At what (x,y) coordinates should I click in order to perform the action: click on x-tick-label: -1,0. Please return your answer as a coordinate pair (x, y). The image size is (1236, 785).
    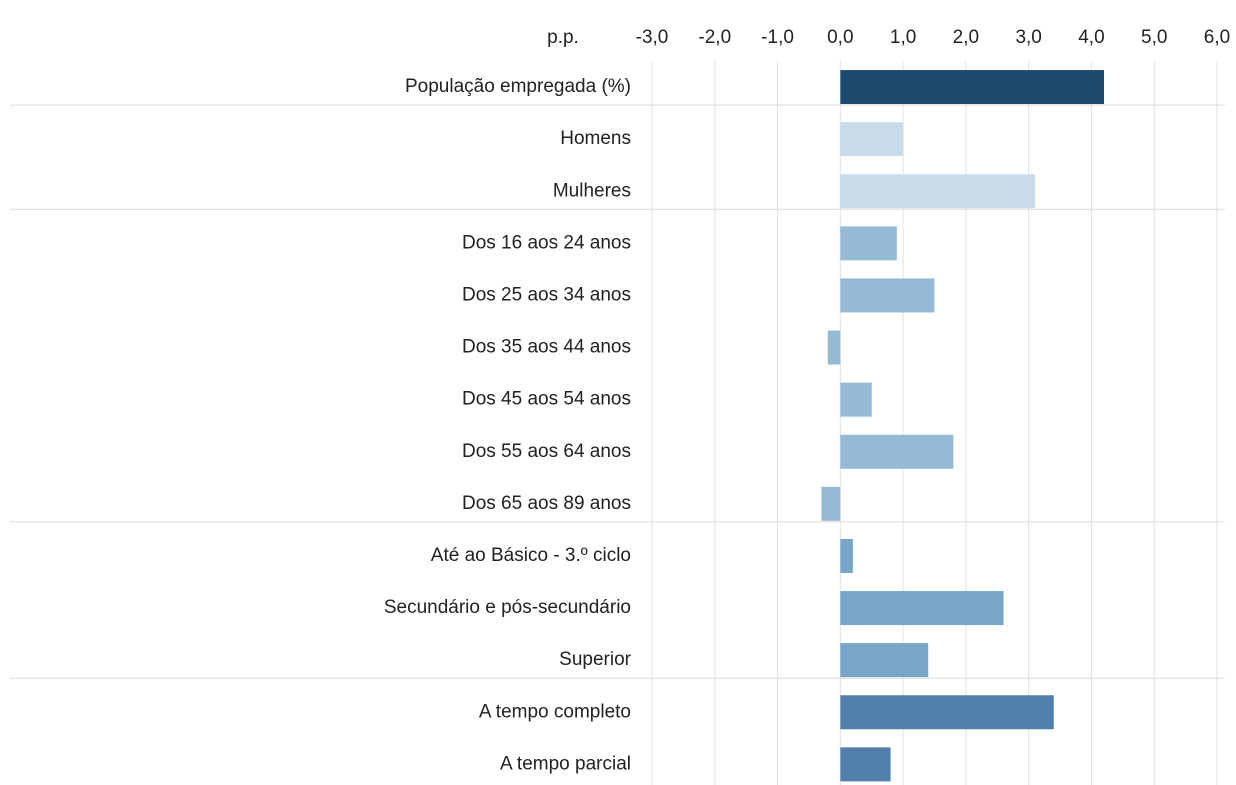
    Looking at the image, I should click on (777, 37).